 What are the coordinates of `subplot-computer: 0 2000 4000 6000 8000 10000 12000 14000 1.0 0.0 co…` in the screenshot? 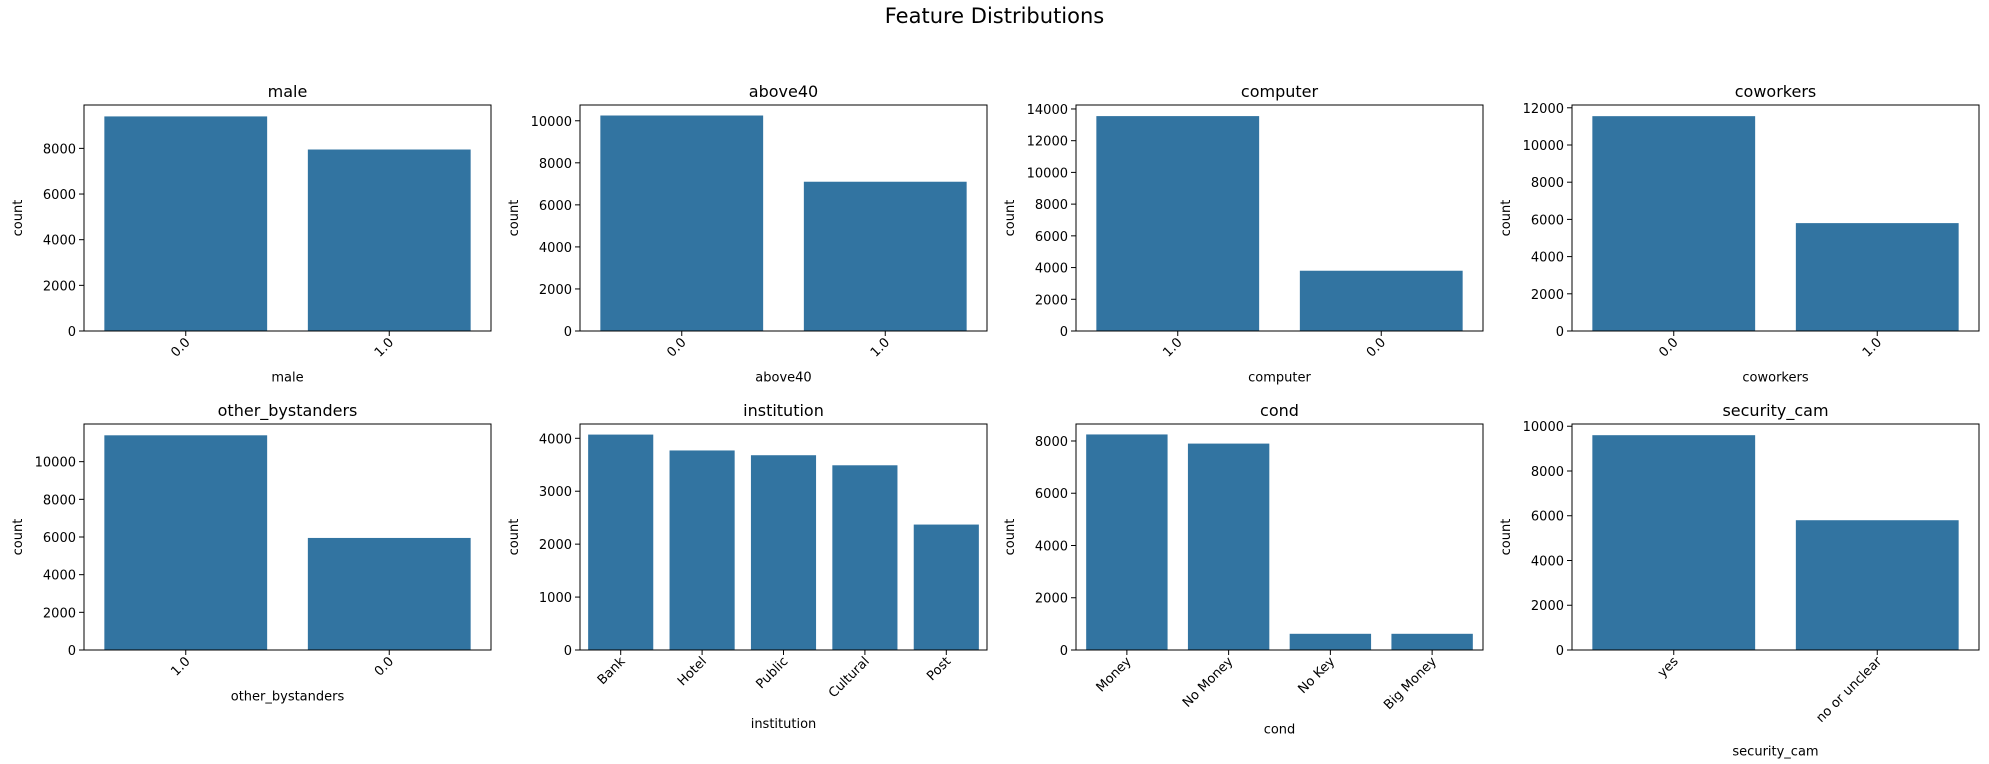 It's located at (1243, 234).